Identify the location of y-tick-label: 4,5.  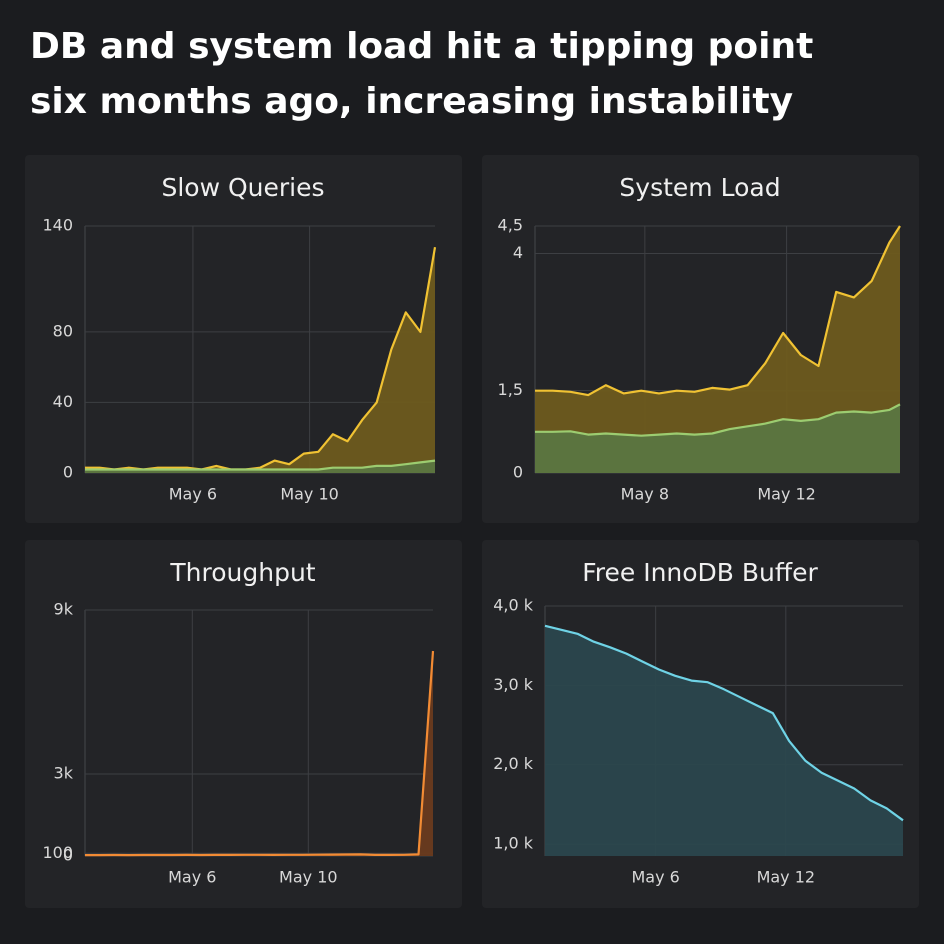
(510, 225).